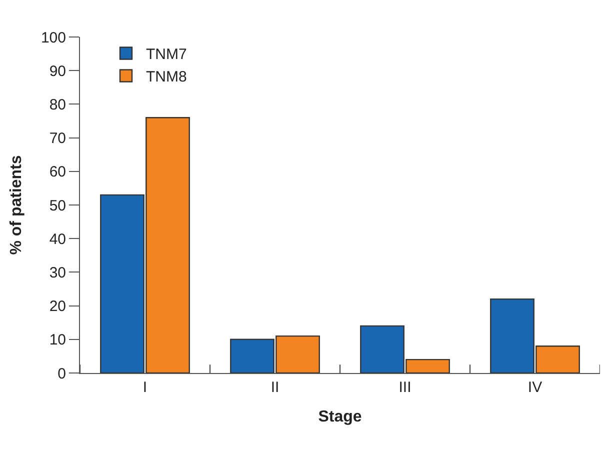  What do you see at coordinates (166, 55) in the screenshot?
I see `legend-label: TNM7` at bounding box center [166, 55].